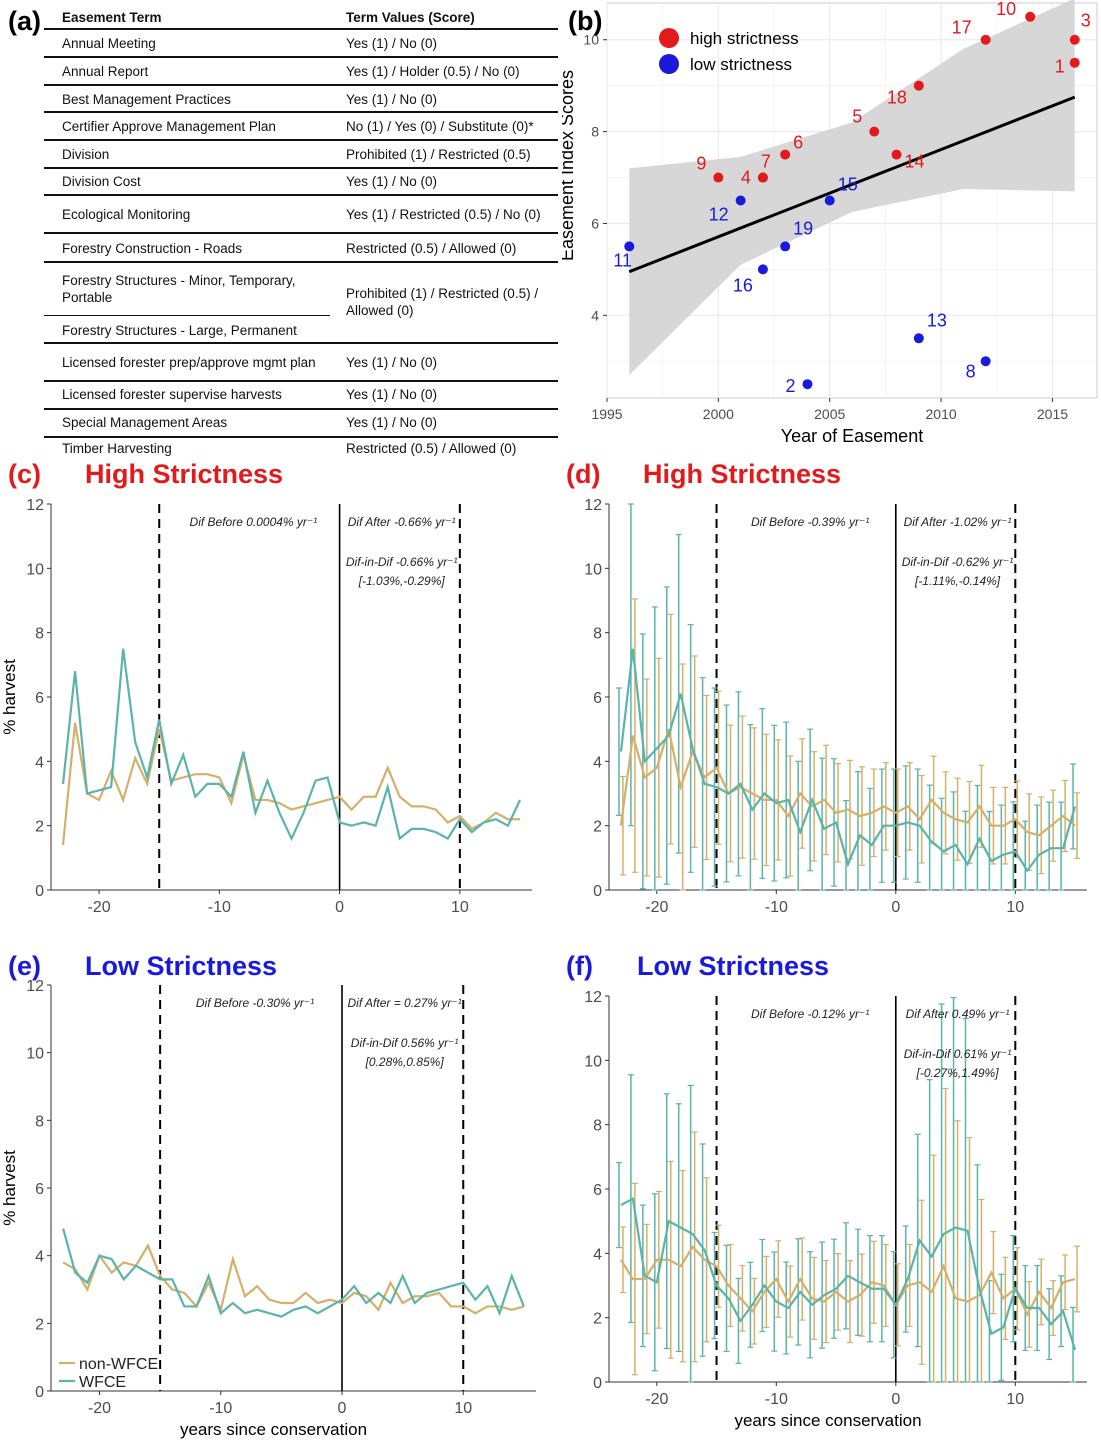  Describe the element at coordinates (848, 185) in the screenshot. I see `point-label: 15` at that location.